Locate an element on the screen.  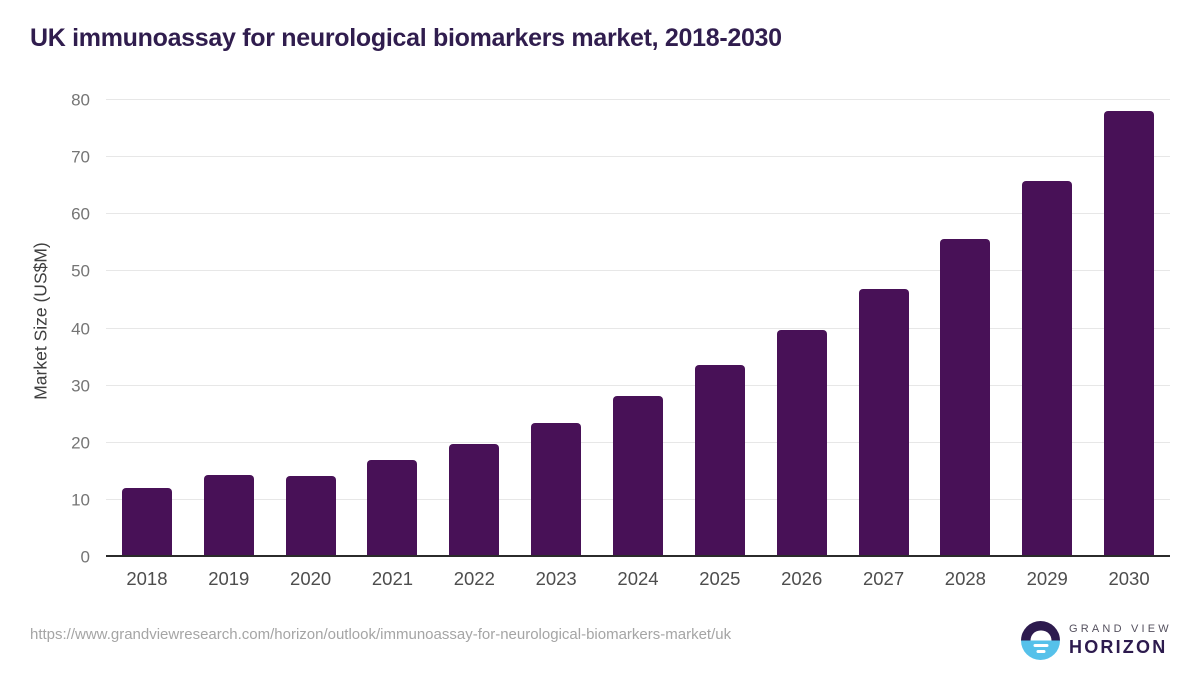
logo-text-grand-view: GRAND VIEW is located at coordinates (1120, 629).